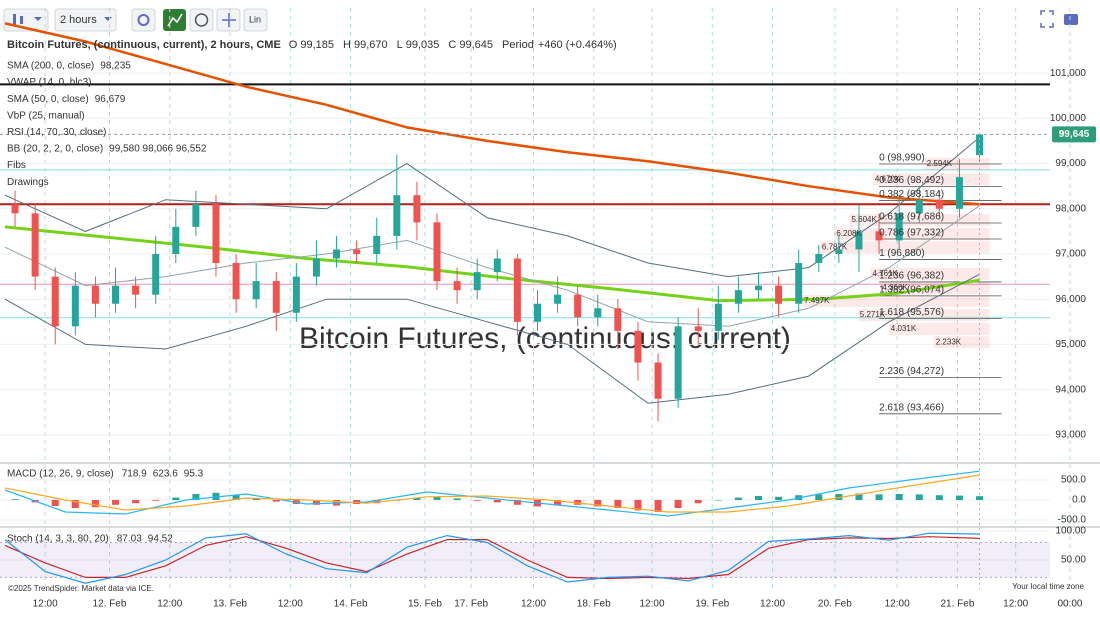 The width and height of the screenshot is (1100, 624). I want to click on y-tick-label: 500.0, so click(1073, 480).